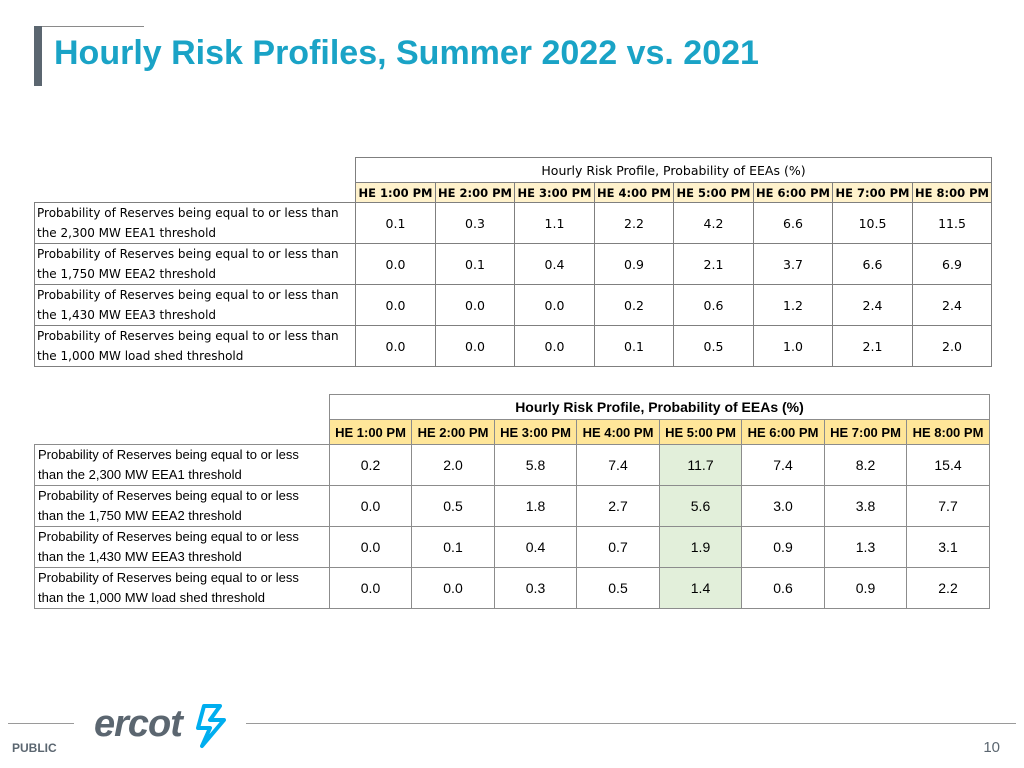  What do you see at coordinates (618, 547) in the screenshot?
I see `value-cell: 0.7` at bounding box center [618, 547].